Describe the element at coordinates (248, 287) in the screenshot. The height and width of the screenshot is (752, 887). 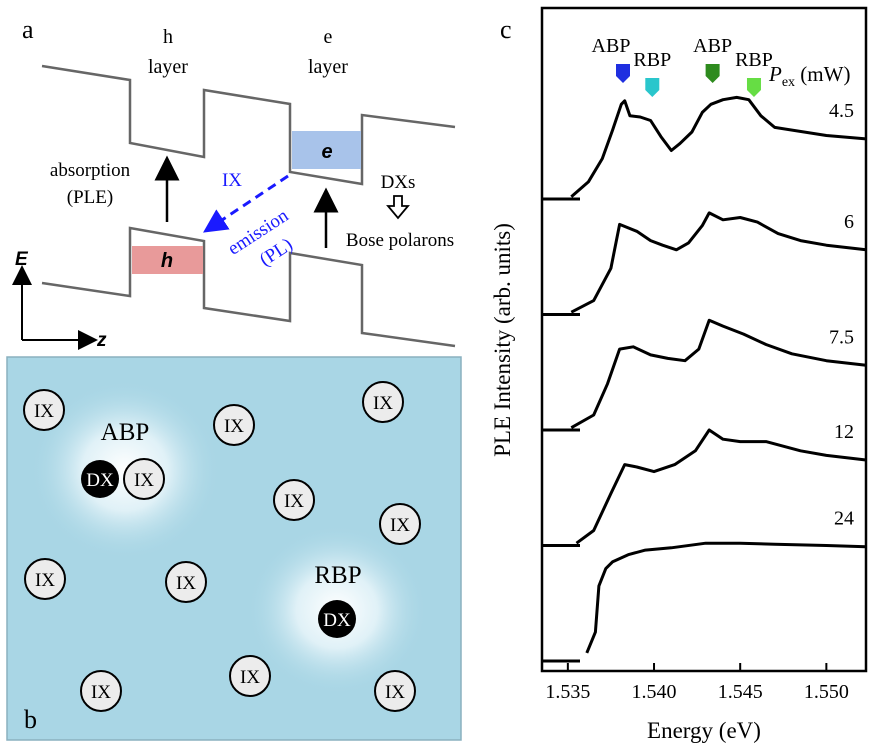
I see `valence-band` at that location.